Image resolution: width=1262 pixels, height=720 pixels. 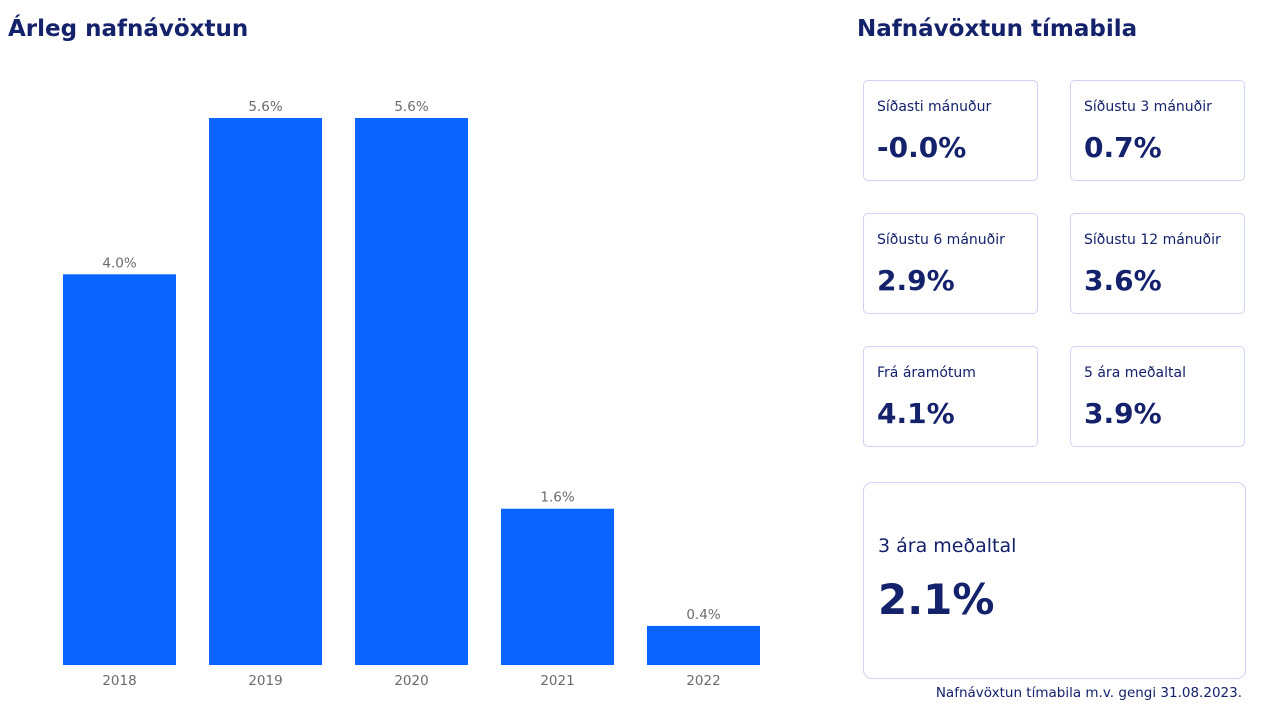 What do you see at coordinates (934, 107) in the screenshot?
I see `card-label: Síðasti mánuður` at bounding box center [934, 107].